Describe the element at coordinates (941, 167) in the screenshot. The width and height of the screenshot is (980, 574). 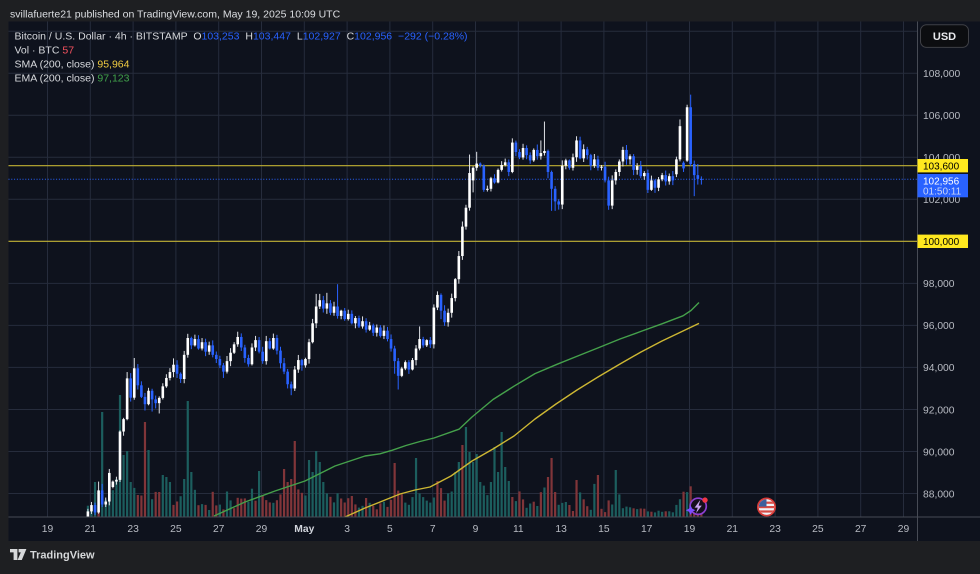
I see `svg-text: 103,600` at that location.